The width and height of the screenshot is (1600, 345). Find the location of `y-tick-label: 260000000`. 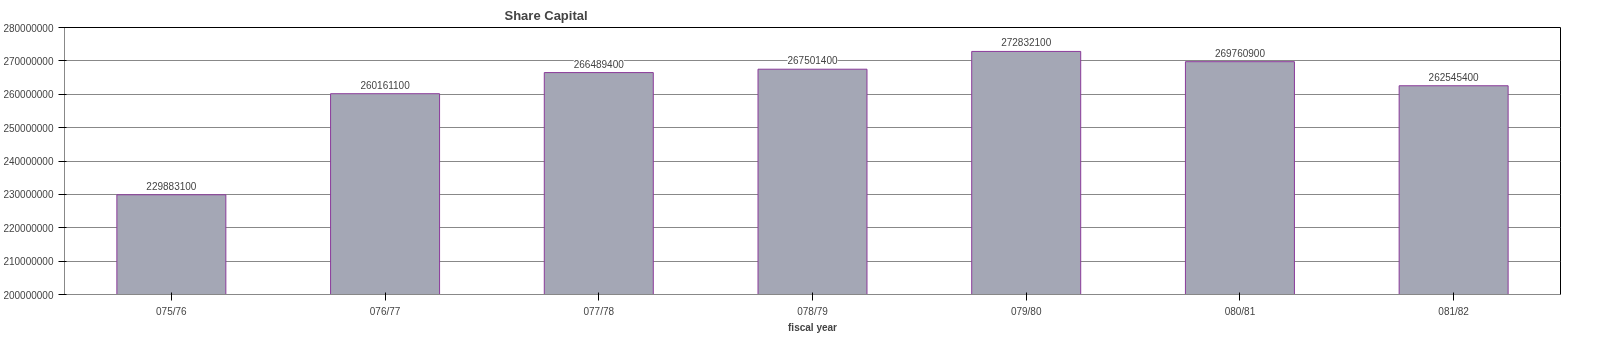

y-tick-label: 260000000 is located at coordinates (28, 95).